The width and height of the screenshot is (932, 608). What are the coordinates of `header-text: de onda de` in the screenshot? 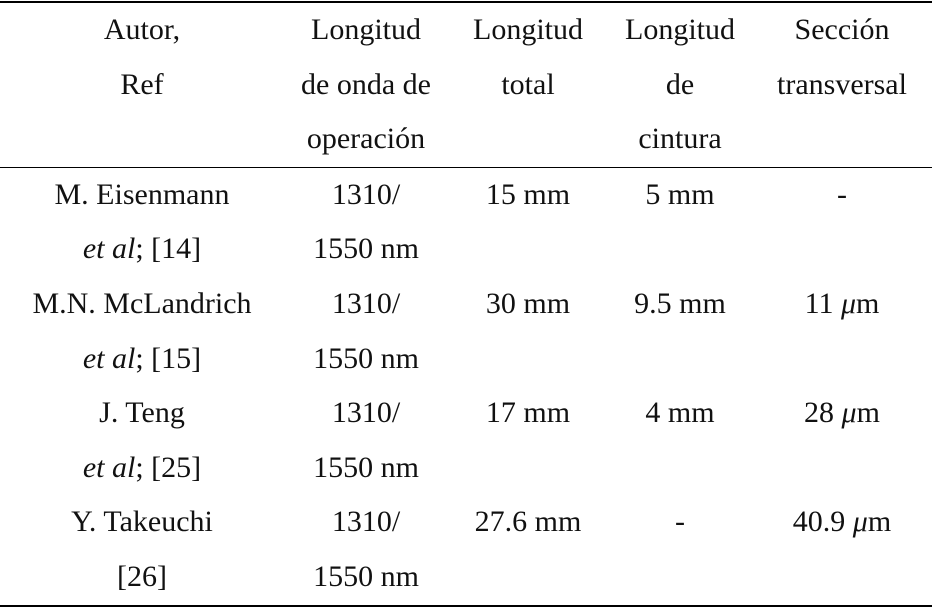 It's located at (366, 84).